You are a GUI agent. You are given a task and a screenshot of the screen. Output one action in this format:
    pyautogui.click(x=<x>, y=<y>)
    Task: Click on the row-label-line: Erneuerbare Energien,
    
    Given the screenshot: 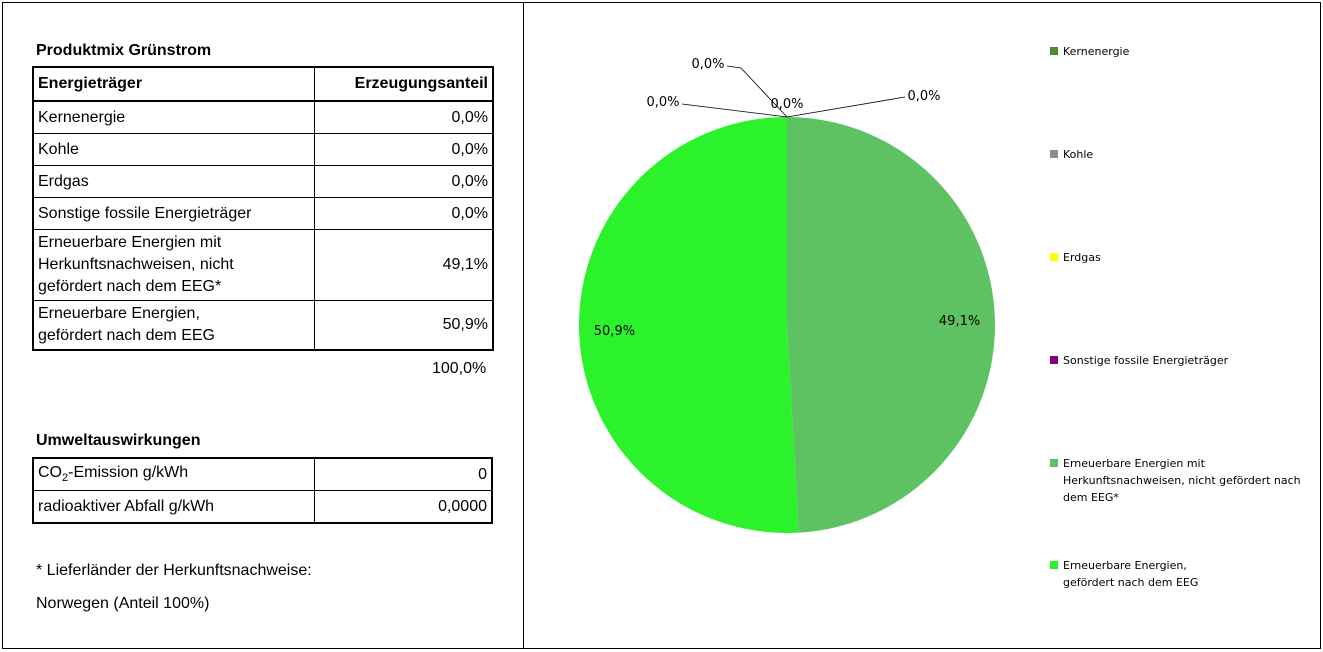 What is the action you would take?
    pyautogui.click(x=119, y=313)
    